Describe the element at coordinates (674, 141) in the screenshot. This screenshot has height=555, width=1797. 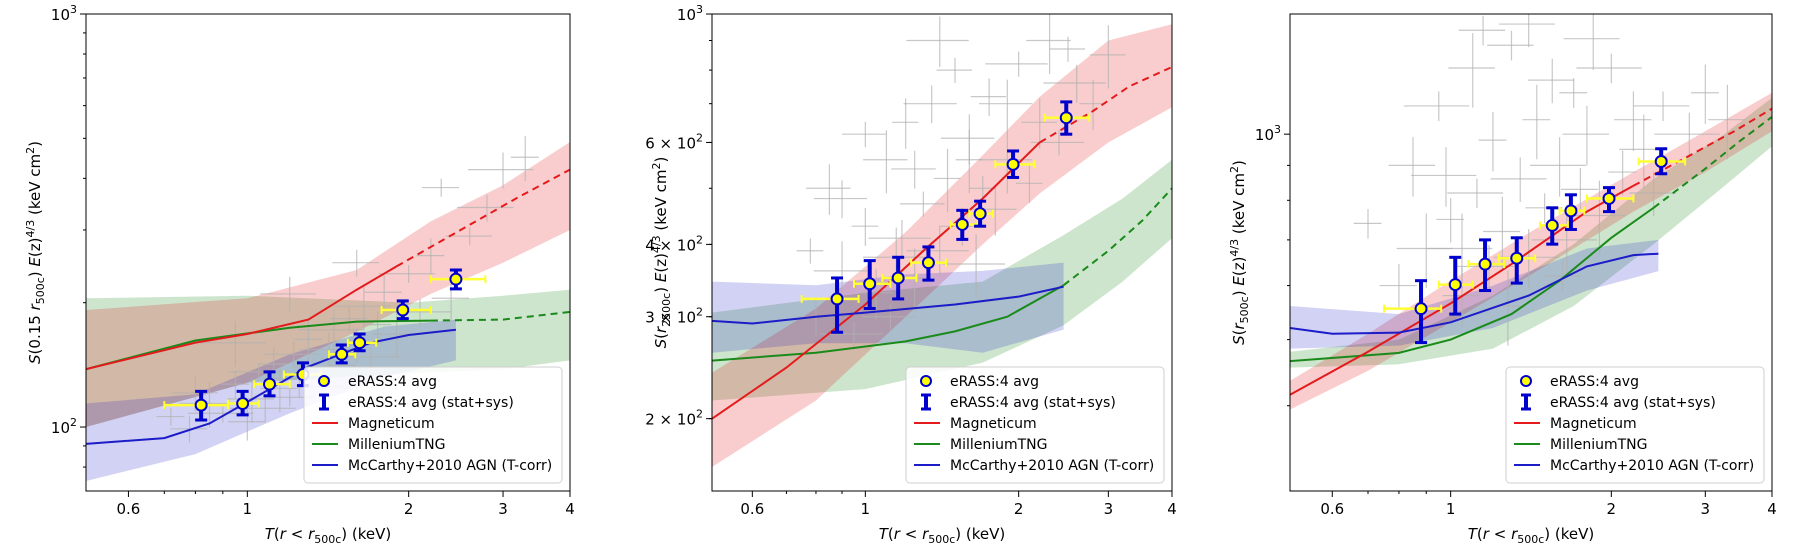
I see `y-tick-label: 6 × 10²` at that location.